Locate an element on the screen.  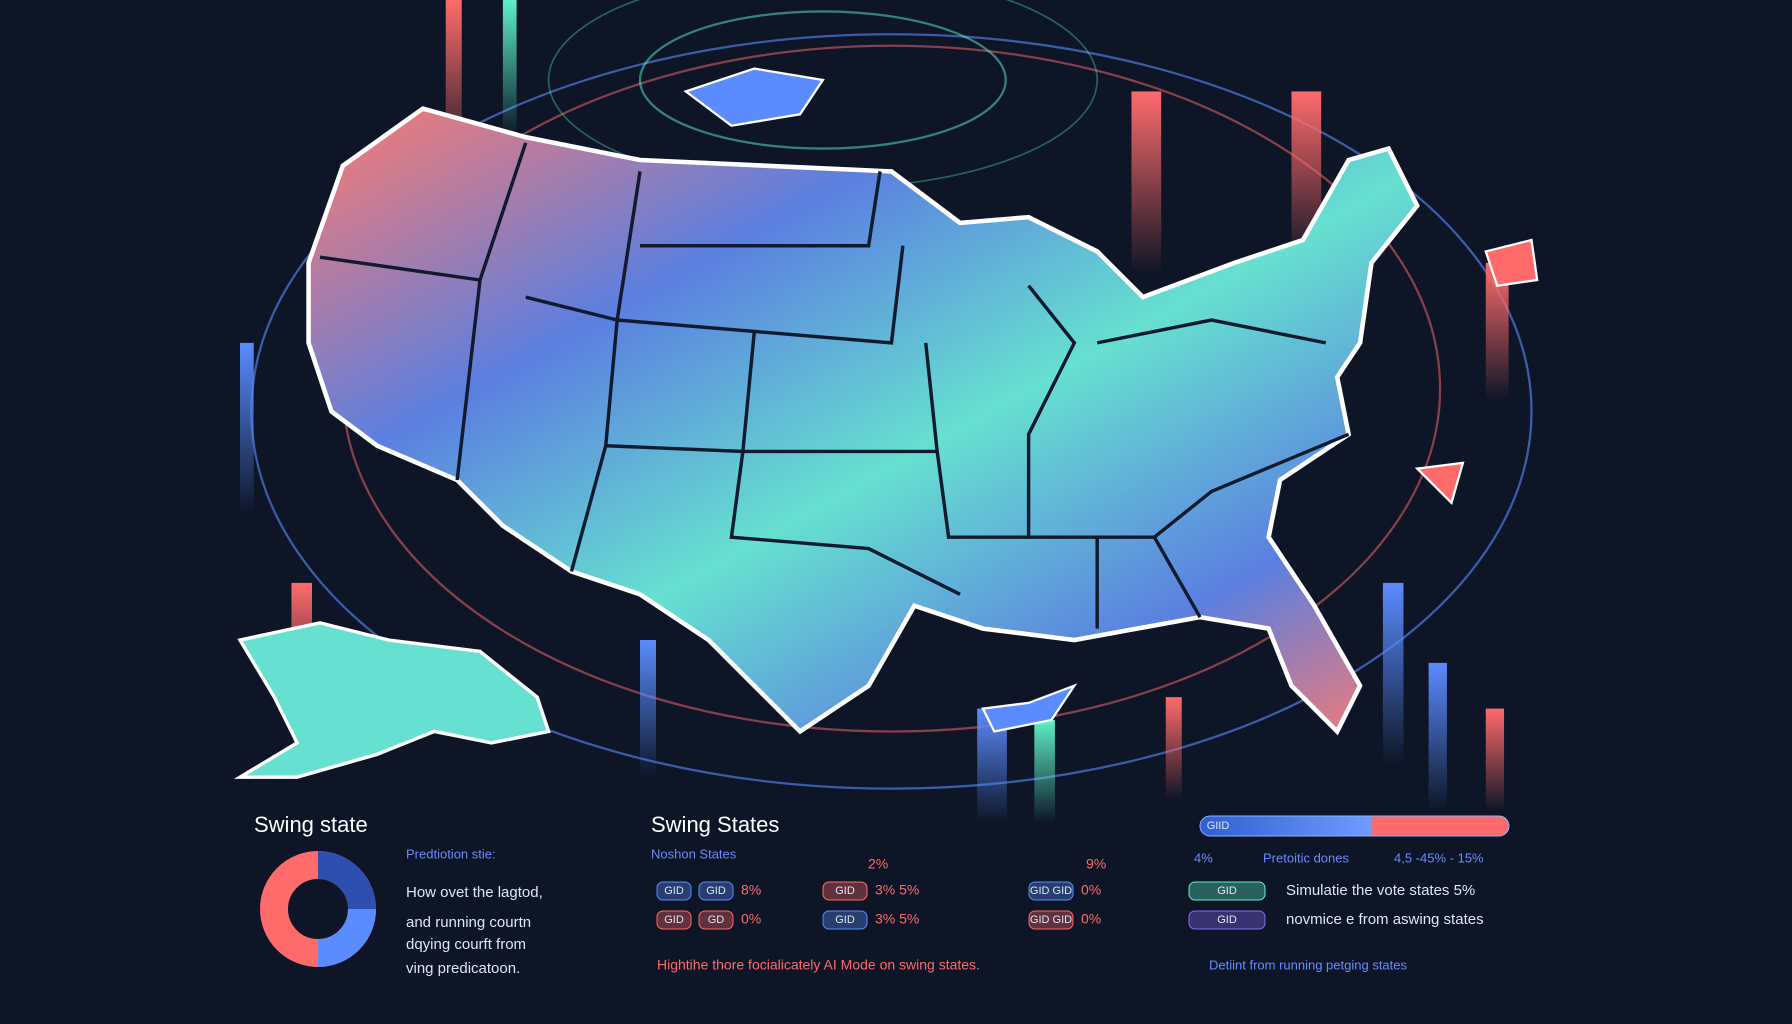
panel-footer: Detiint from running petging states is located at coordinates (1308, 964).